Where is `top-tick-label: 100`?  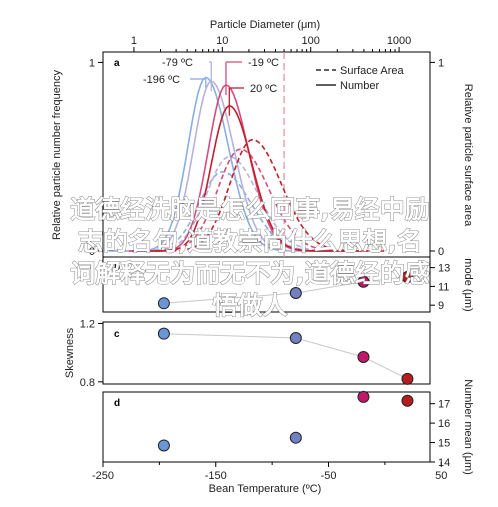
top-tick-label: 100 is located at coordinates (311, 41).